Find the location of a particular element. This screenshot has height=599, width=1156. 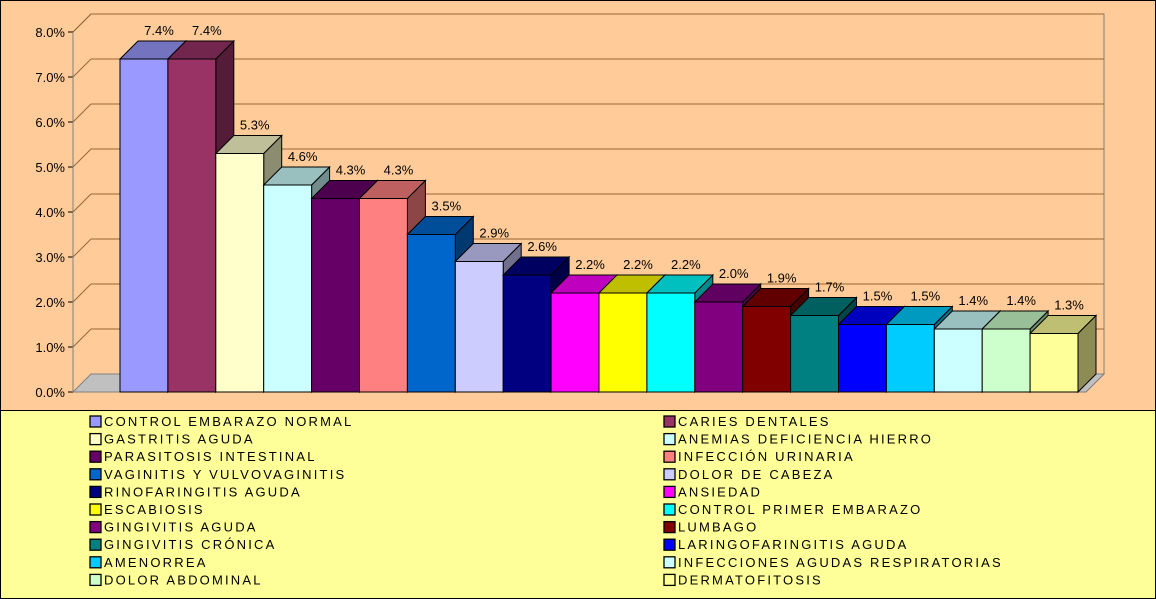

legend-label: ANSIEDAD is located at coordinates (720, 491).